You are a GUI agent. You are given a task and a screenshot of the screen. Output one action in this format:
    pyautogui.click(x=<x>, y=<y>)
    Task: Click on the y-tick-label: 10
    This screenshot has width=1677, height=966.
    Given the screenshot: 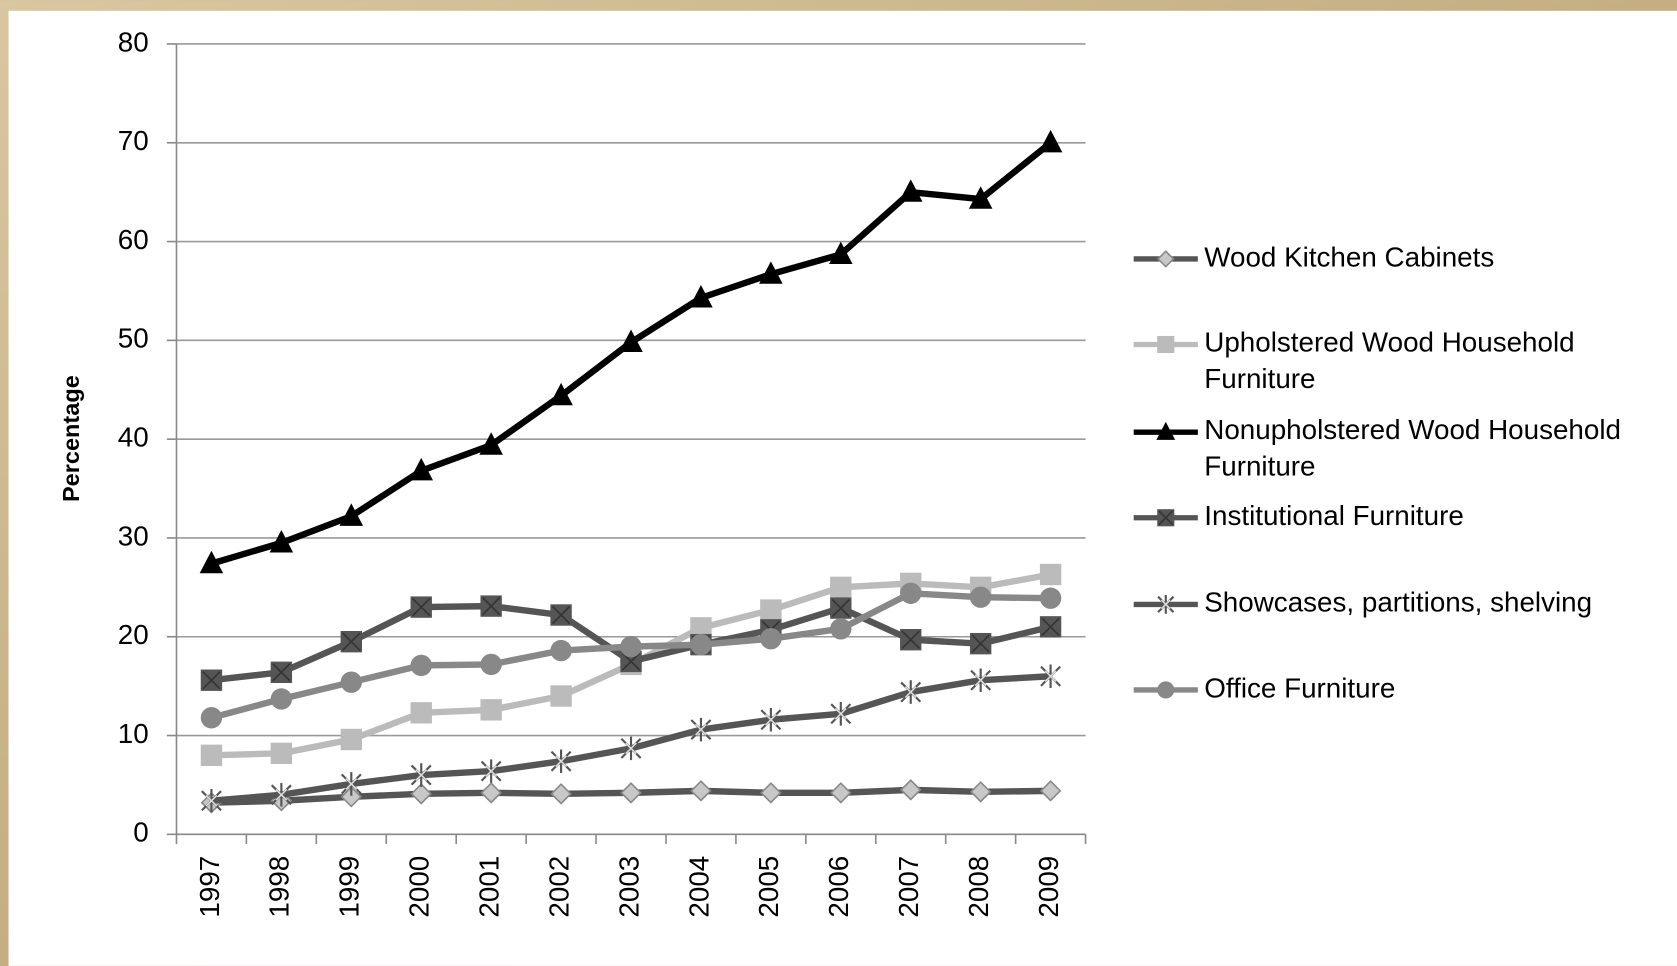 What is the action you would take?
    pyautogui.click(x=133, y=733)
    